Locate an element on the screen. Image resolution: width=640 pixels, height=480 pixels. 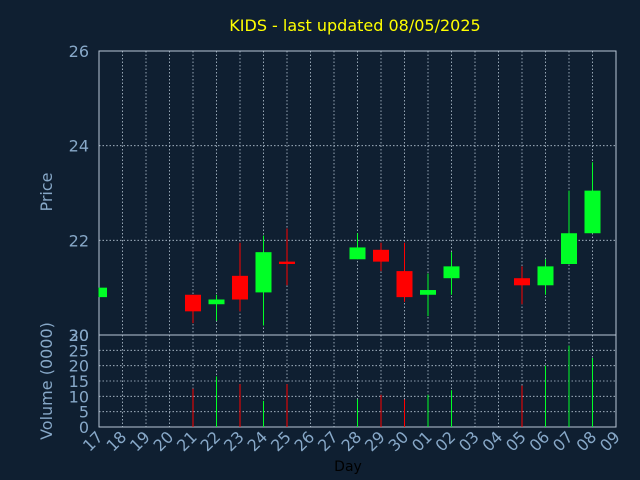
price-y-tick-label: 24 is located at coordinates (79, 146).